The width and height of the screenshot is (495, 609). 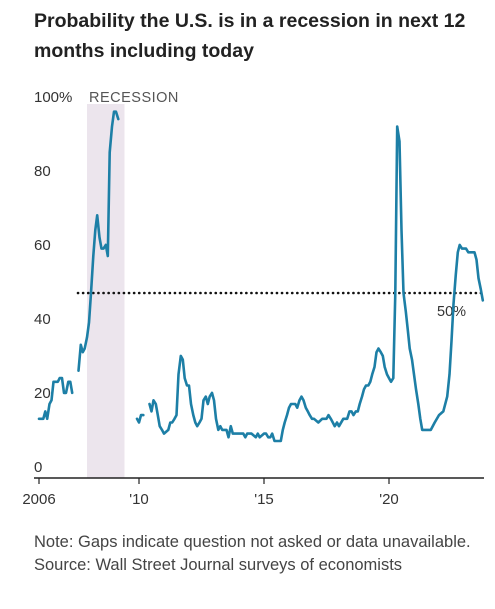 I want to click on x-tick-label: '20, so click(x=389, y=499).